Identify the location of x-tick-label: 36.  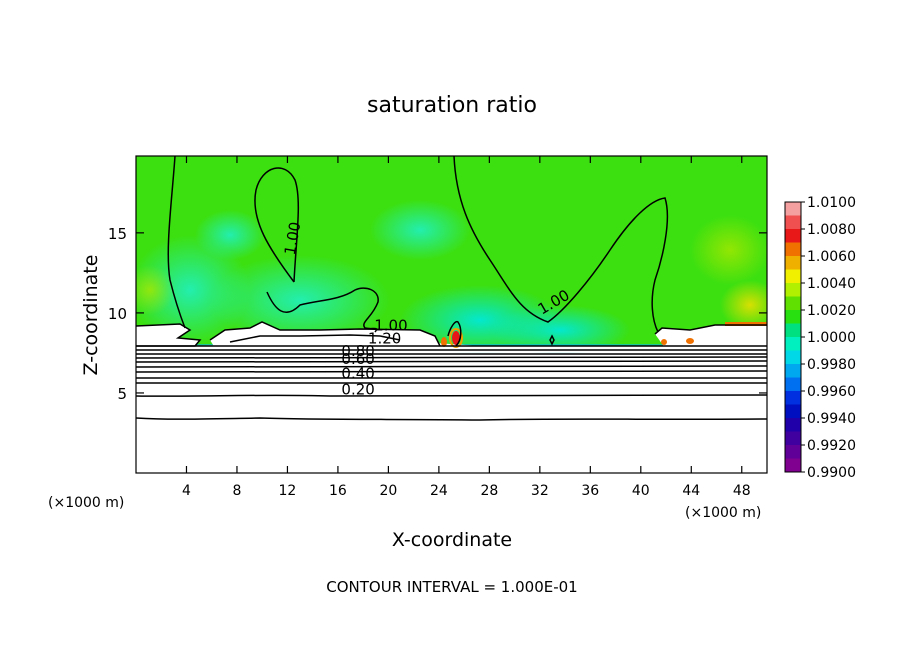
(590, 491).